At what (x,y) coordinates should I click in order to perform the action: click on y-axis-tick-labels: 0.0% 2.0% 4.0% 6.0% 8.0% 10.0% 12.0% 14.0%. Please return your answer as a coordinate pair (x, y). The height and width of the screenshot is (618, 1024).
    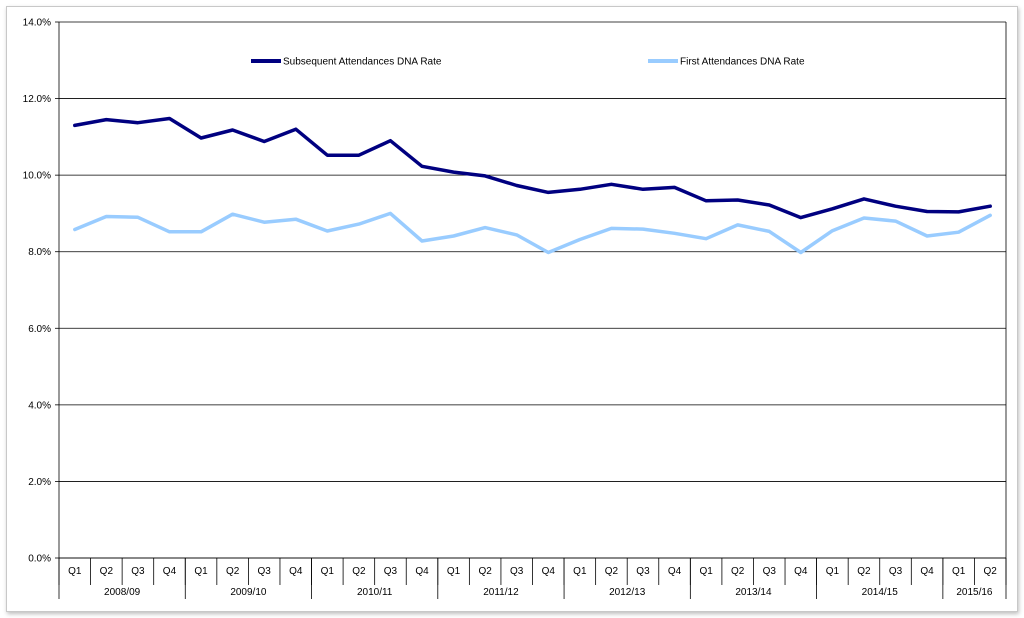
    Looking at the image, I should click on (37, 291).